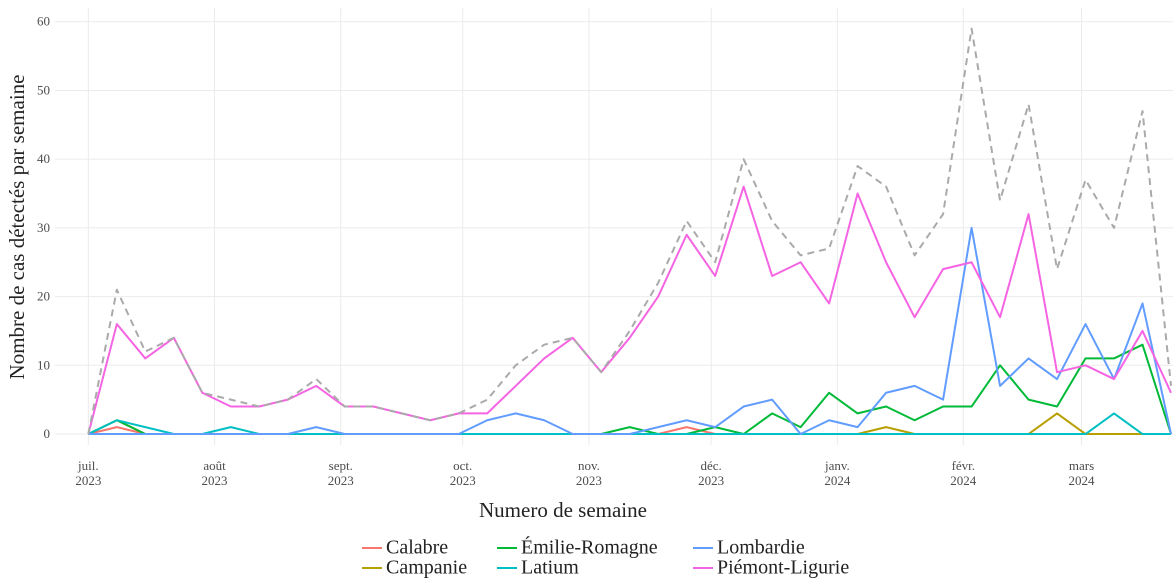 This screenshot has height=581, width=1173. What do you see at coordinates (589, 547) in the screenshot?
I see `legend-label: Émilie-Romagne` at bounding box center [589, 547].